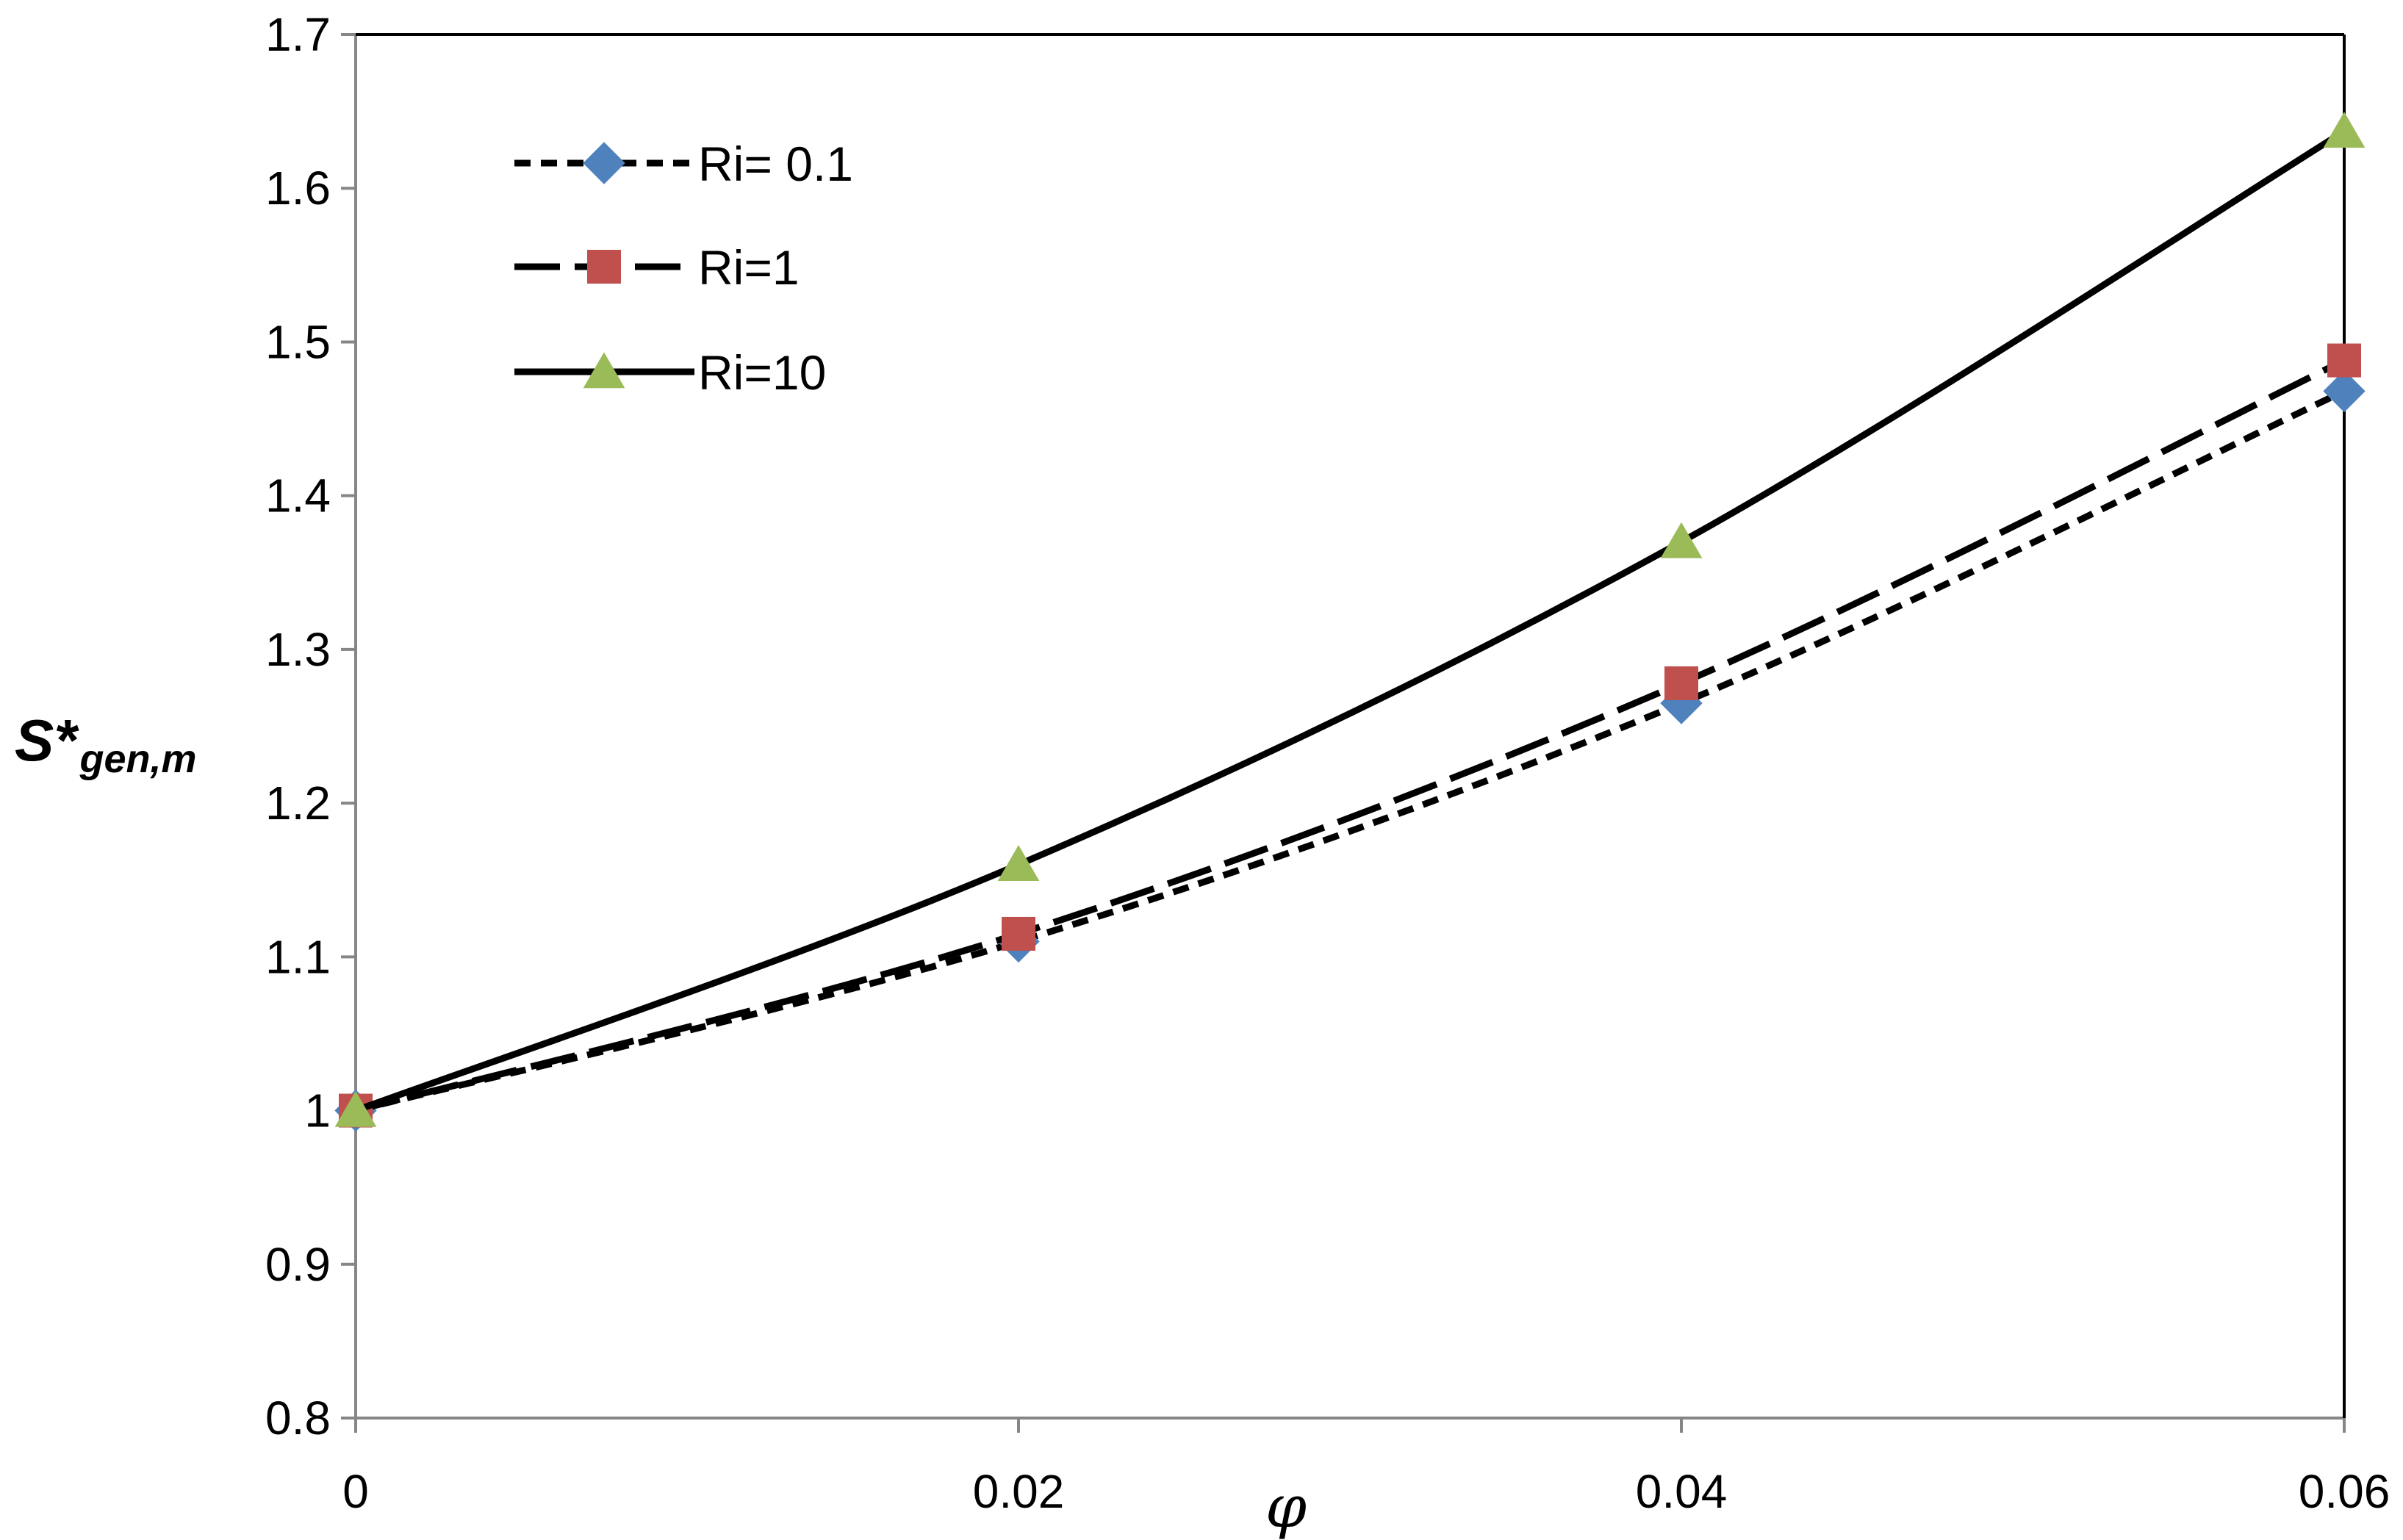 This screenshot has width=2403, height=1540. Describe the element at coordinates (670, 372) in the screenshot. I see `legend-item: Ri=10` at that location.